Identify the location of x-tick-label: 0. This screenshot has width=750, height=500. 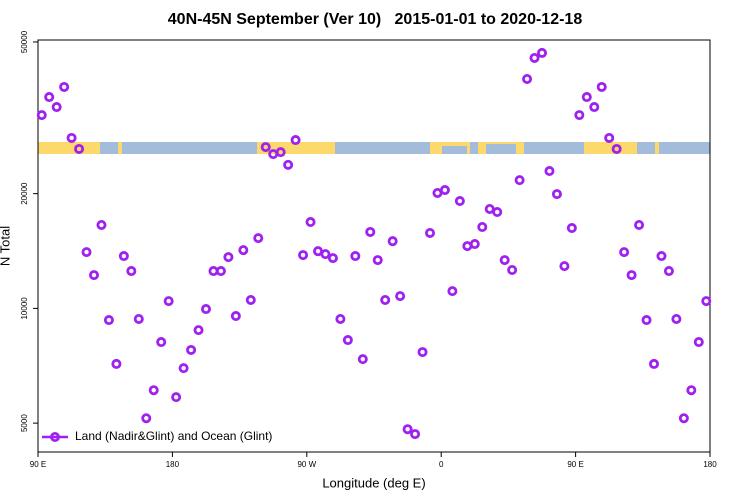
(441, 464).